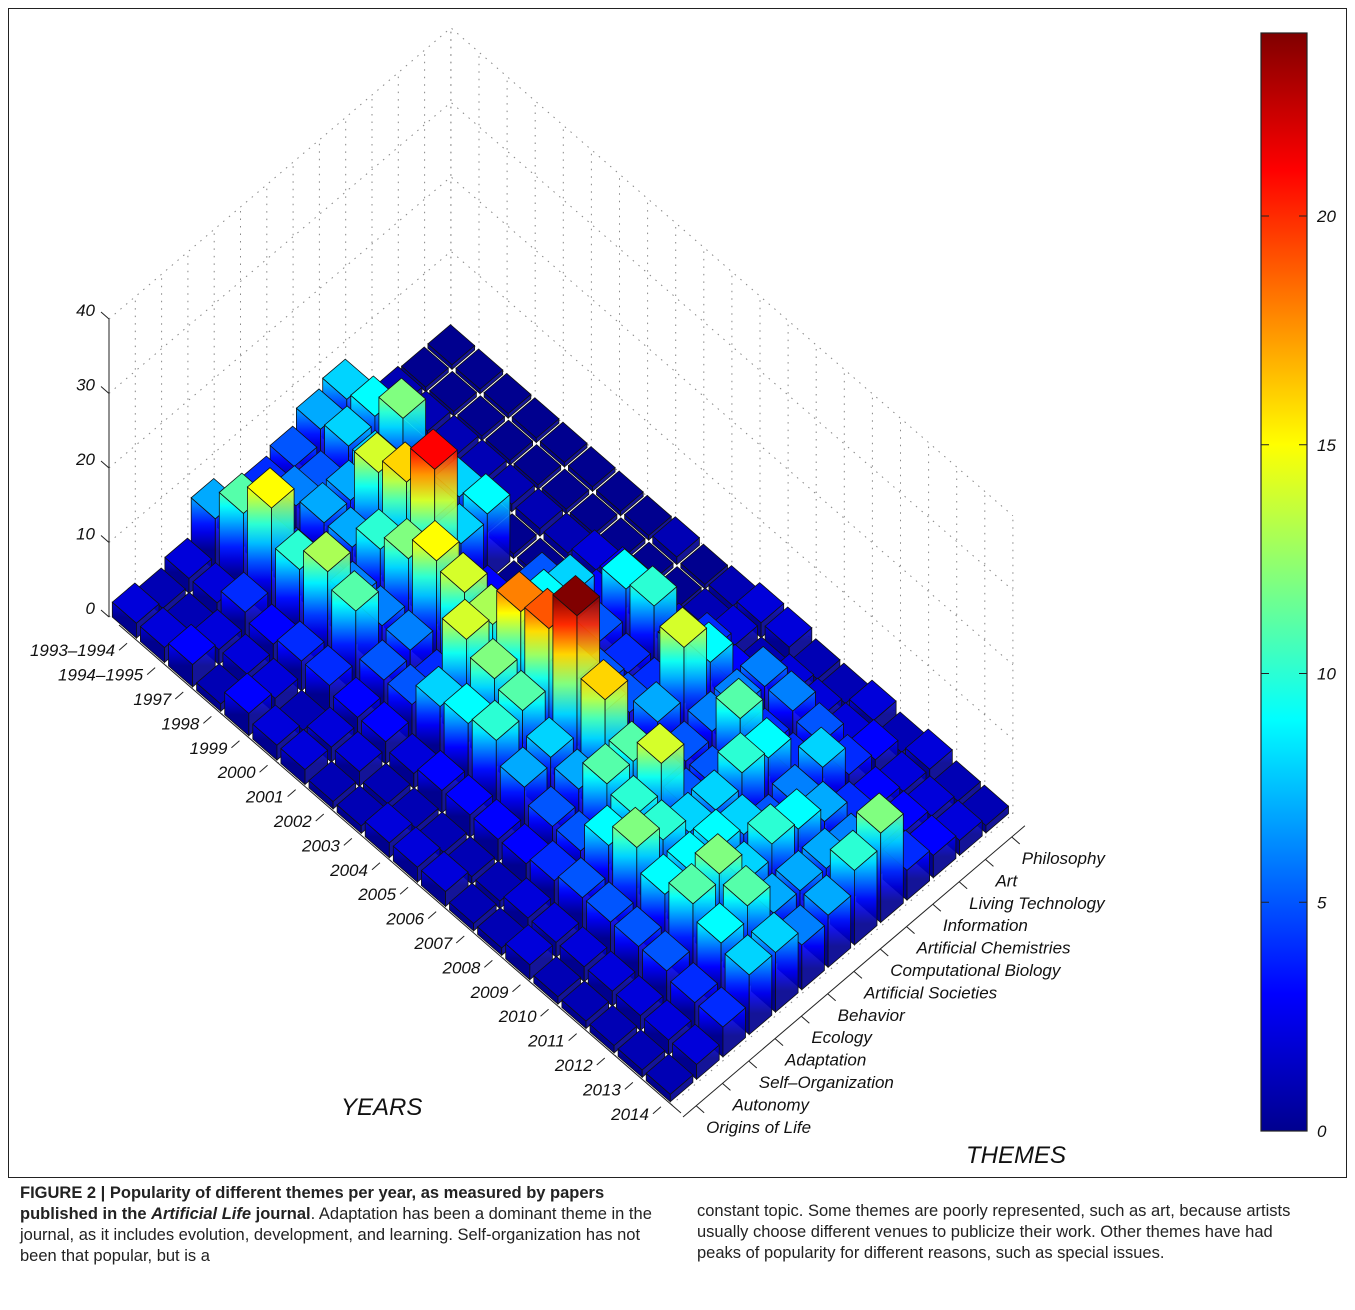 The image size is (1355, 1310). Describe the element at coordinates (507, 395) in the screenshot. I see `bar-1997-Philosophy` at that location.